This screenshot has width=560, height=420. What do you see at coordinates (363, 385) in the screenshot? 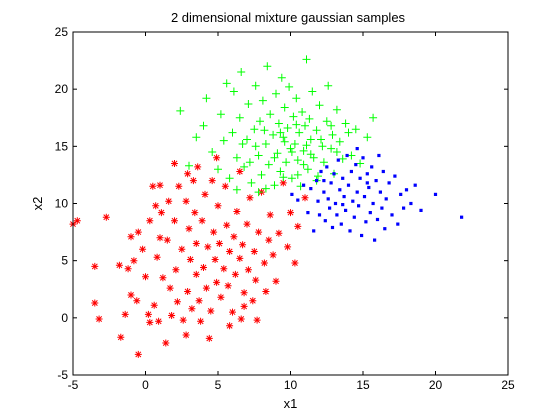
I see `x-tick-label-4: 15` at bounding box center [363, 385].